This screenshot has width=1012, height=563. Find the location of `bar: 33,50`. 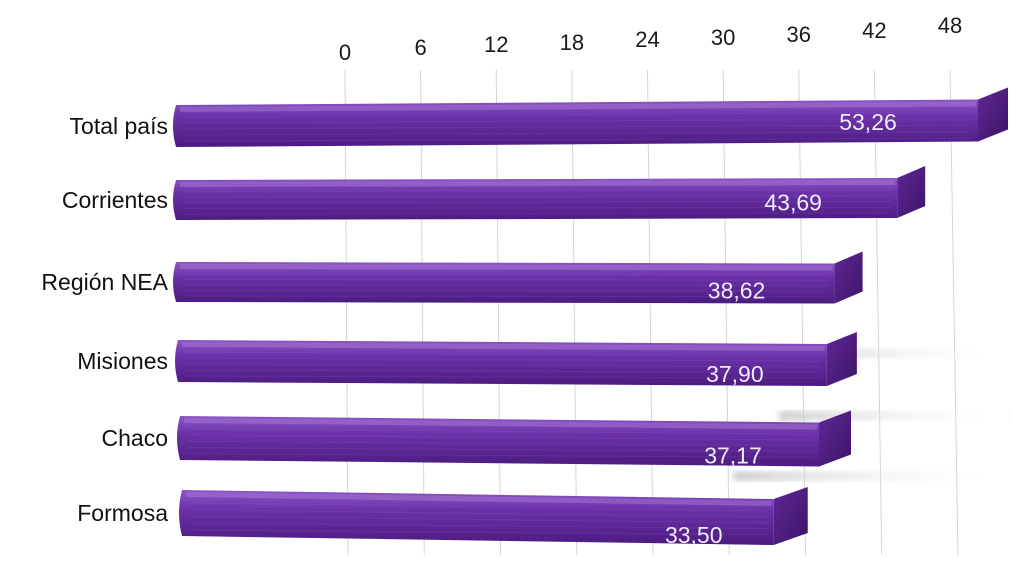

bar: 33,50 is located at coordinates (493, 517).